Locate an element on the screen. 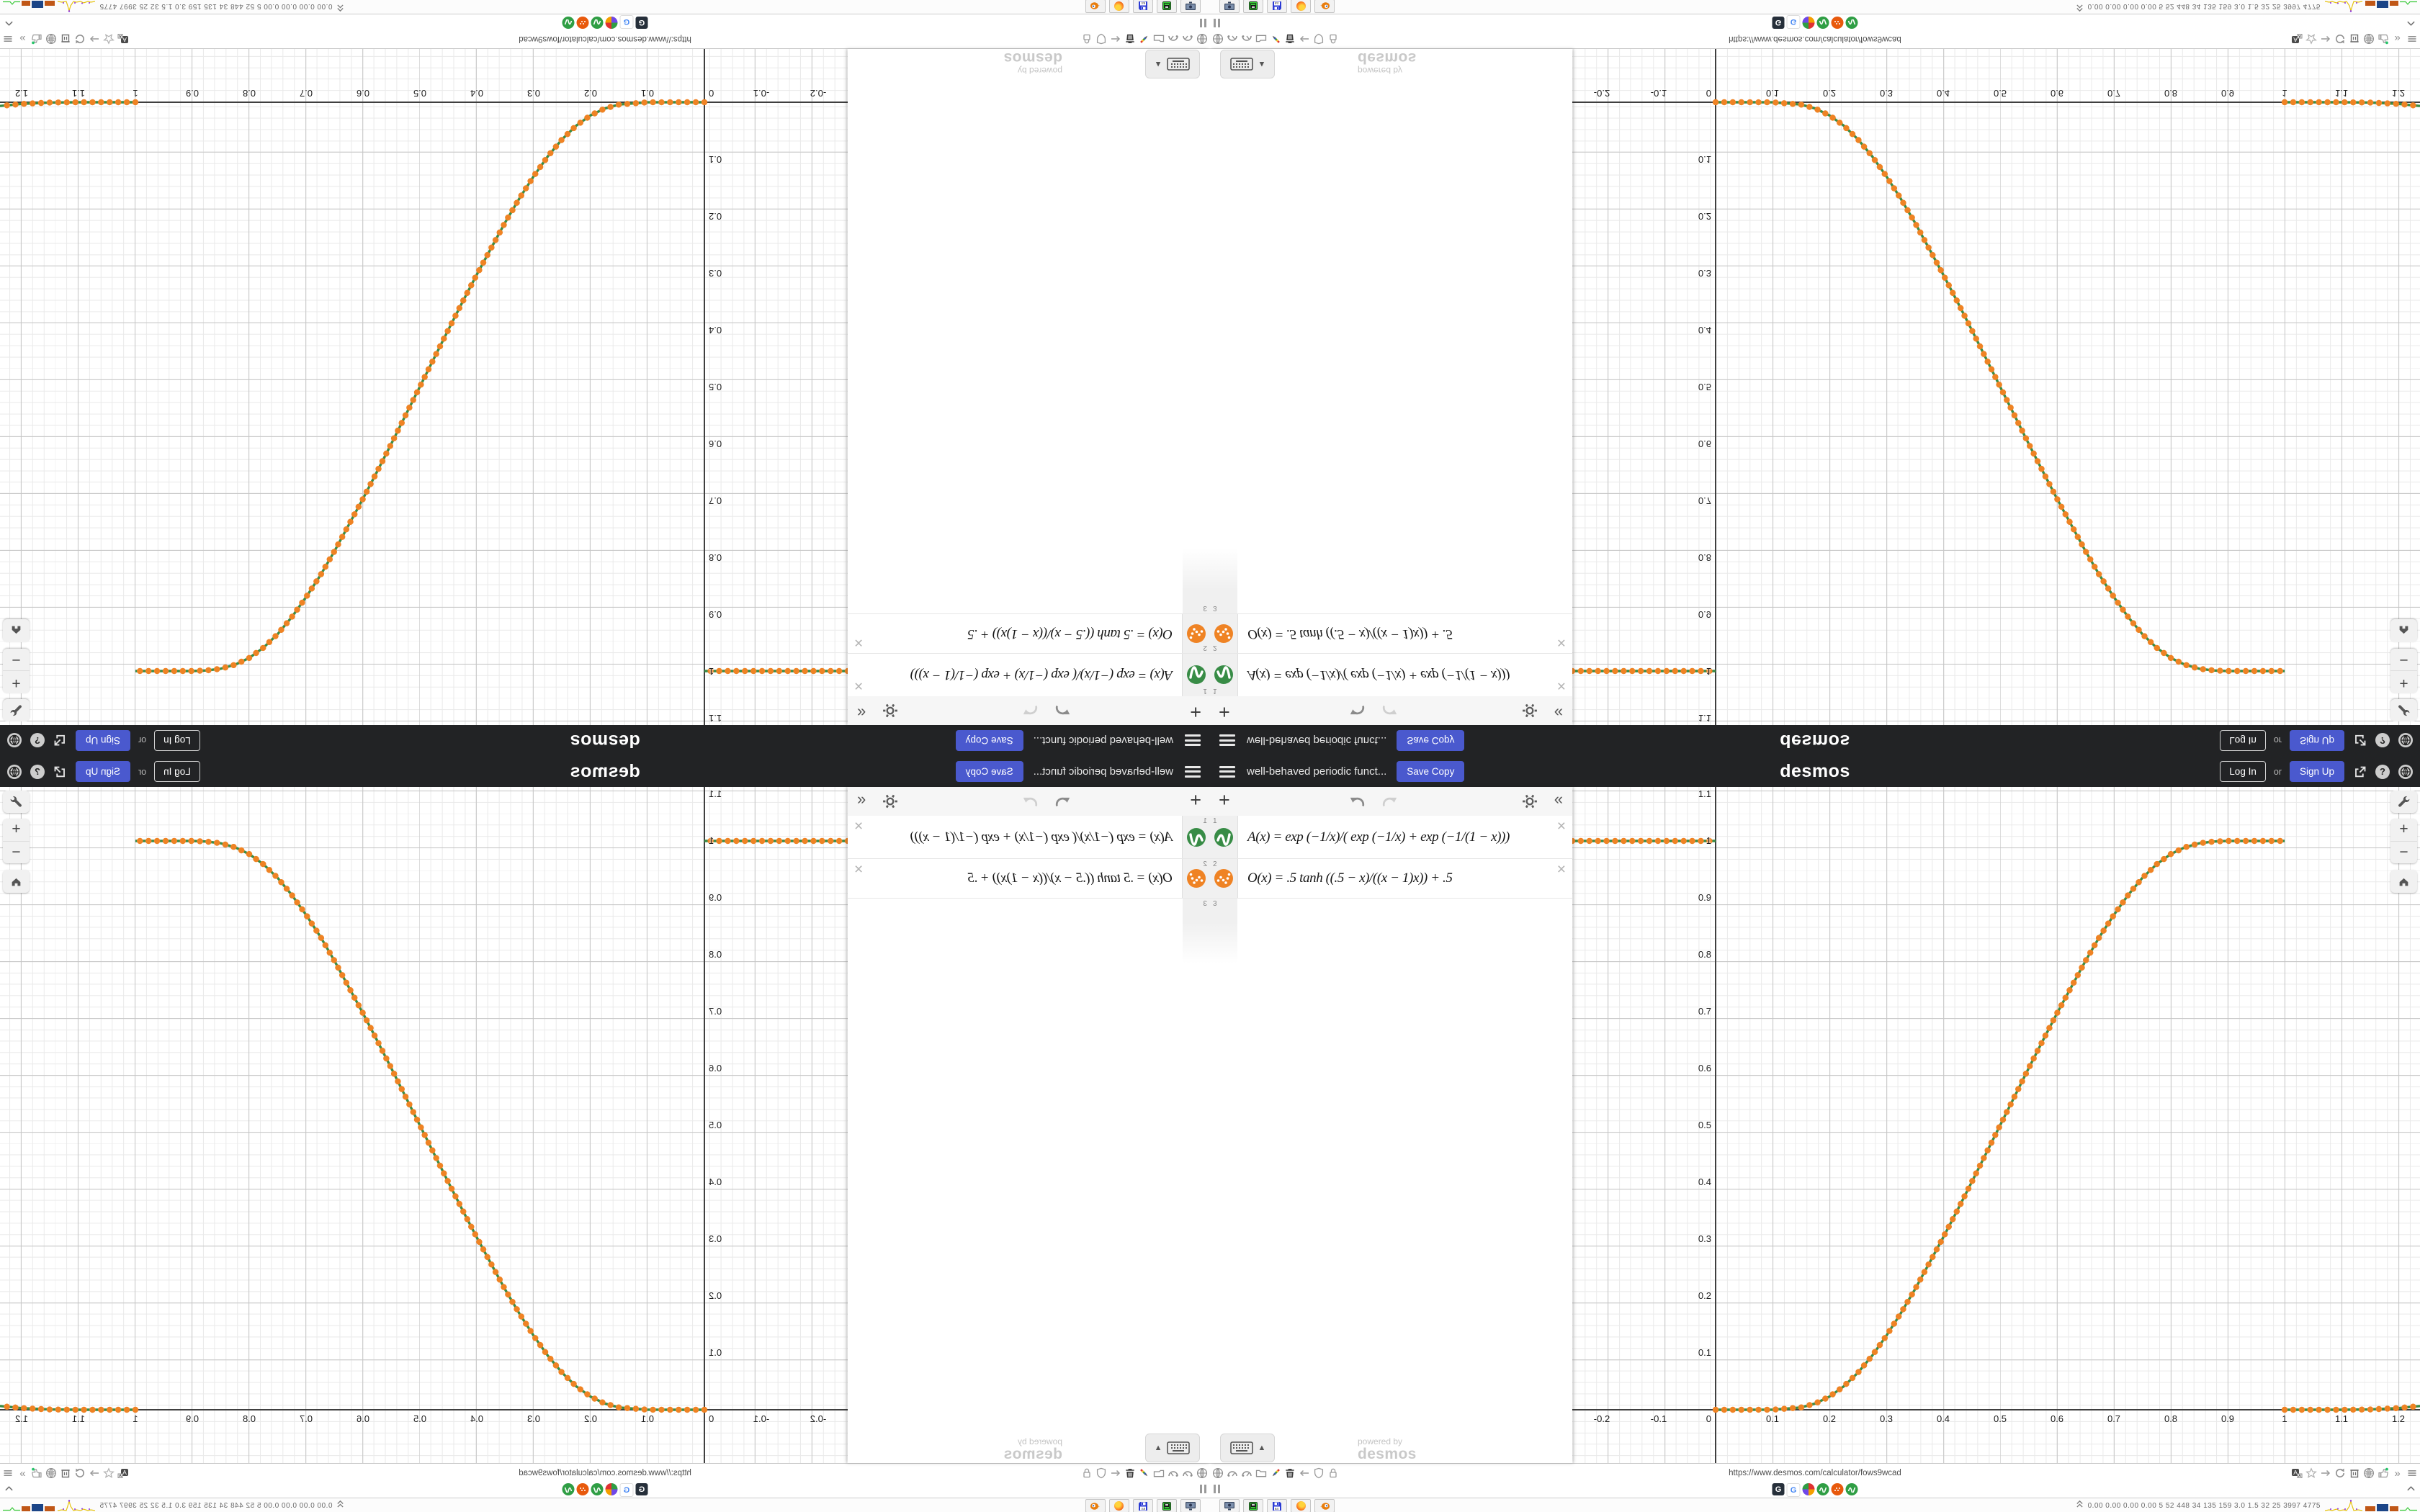 This screenshot has height=1512, width=2420. redo-icon is located at coordinates (1389, 708).